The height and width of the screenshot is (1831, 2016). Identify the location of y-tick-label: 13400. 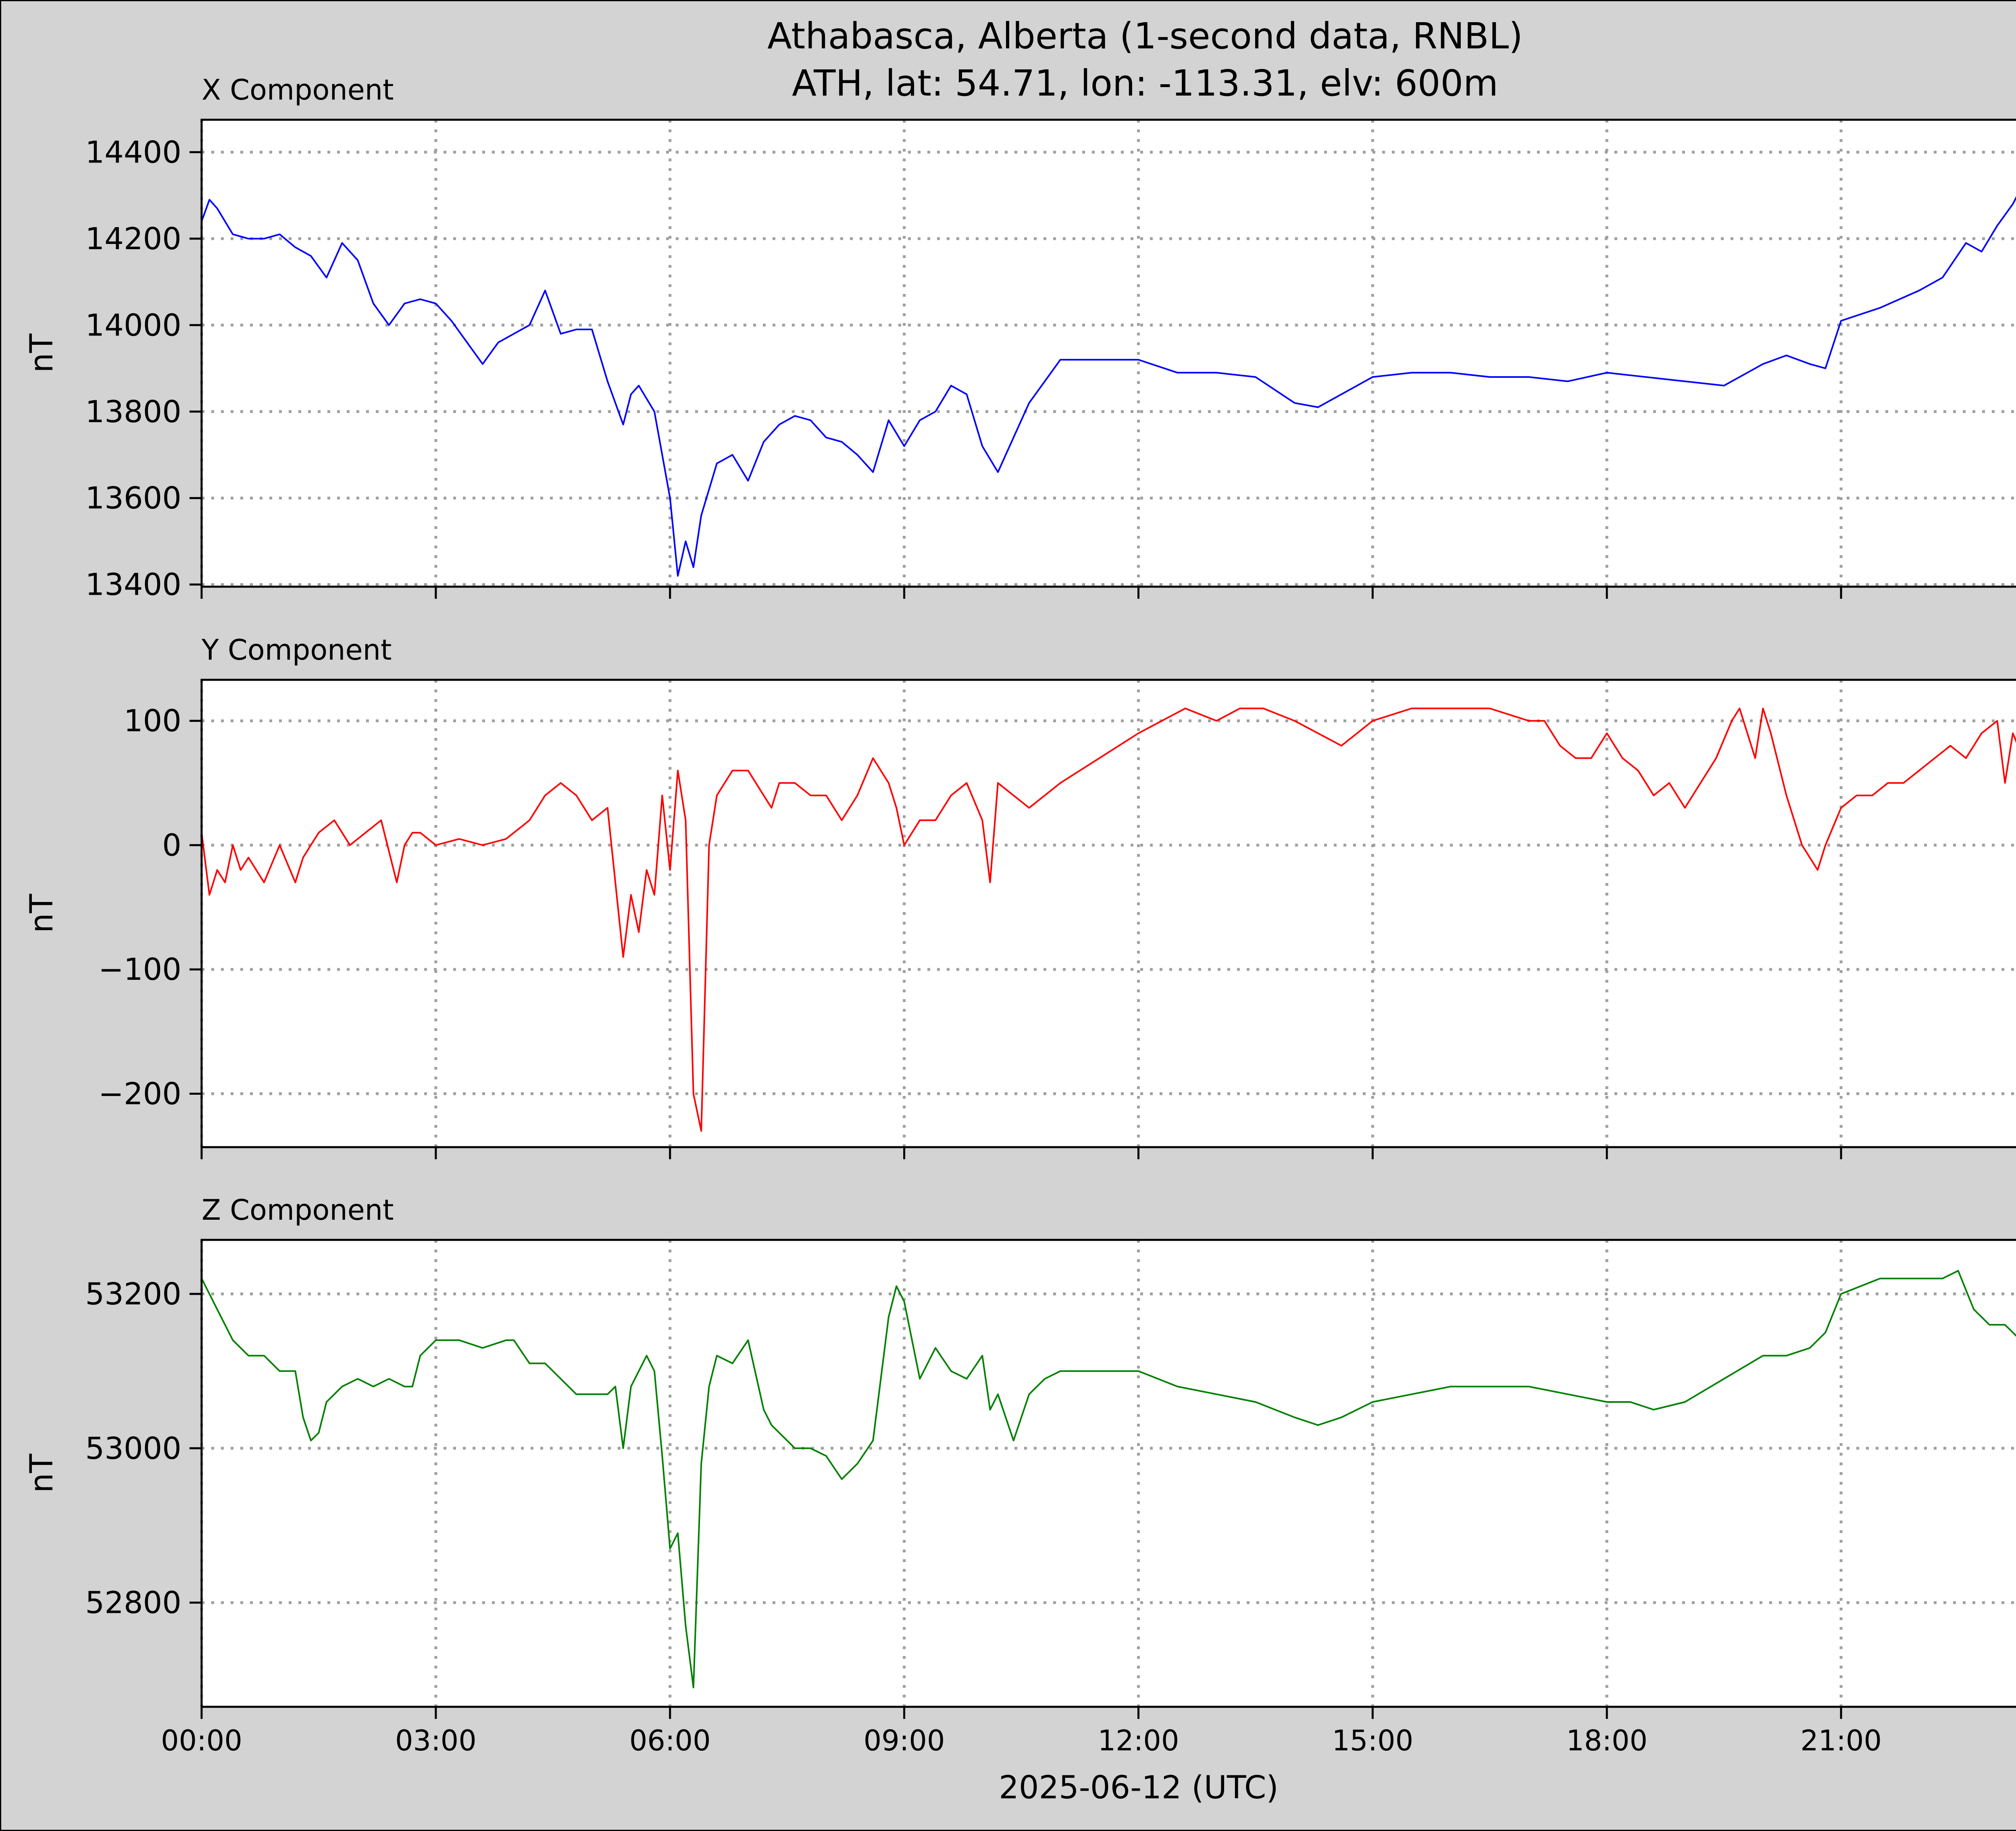
(133, 584).